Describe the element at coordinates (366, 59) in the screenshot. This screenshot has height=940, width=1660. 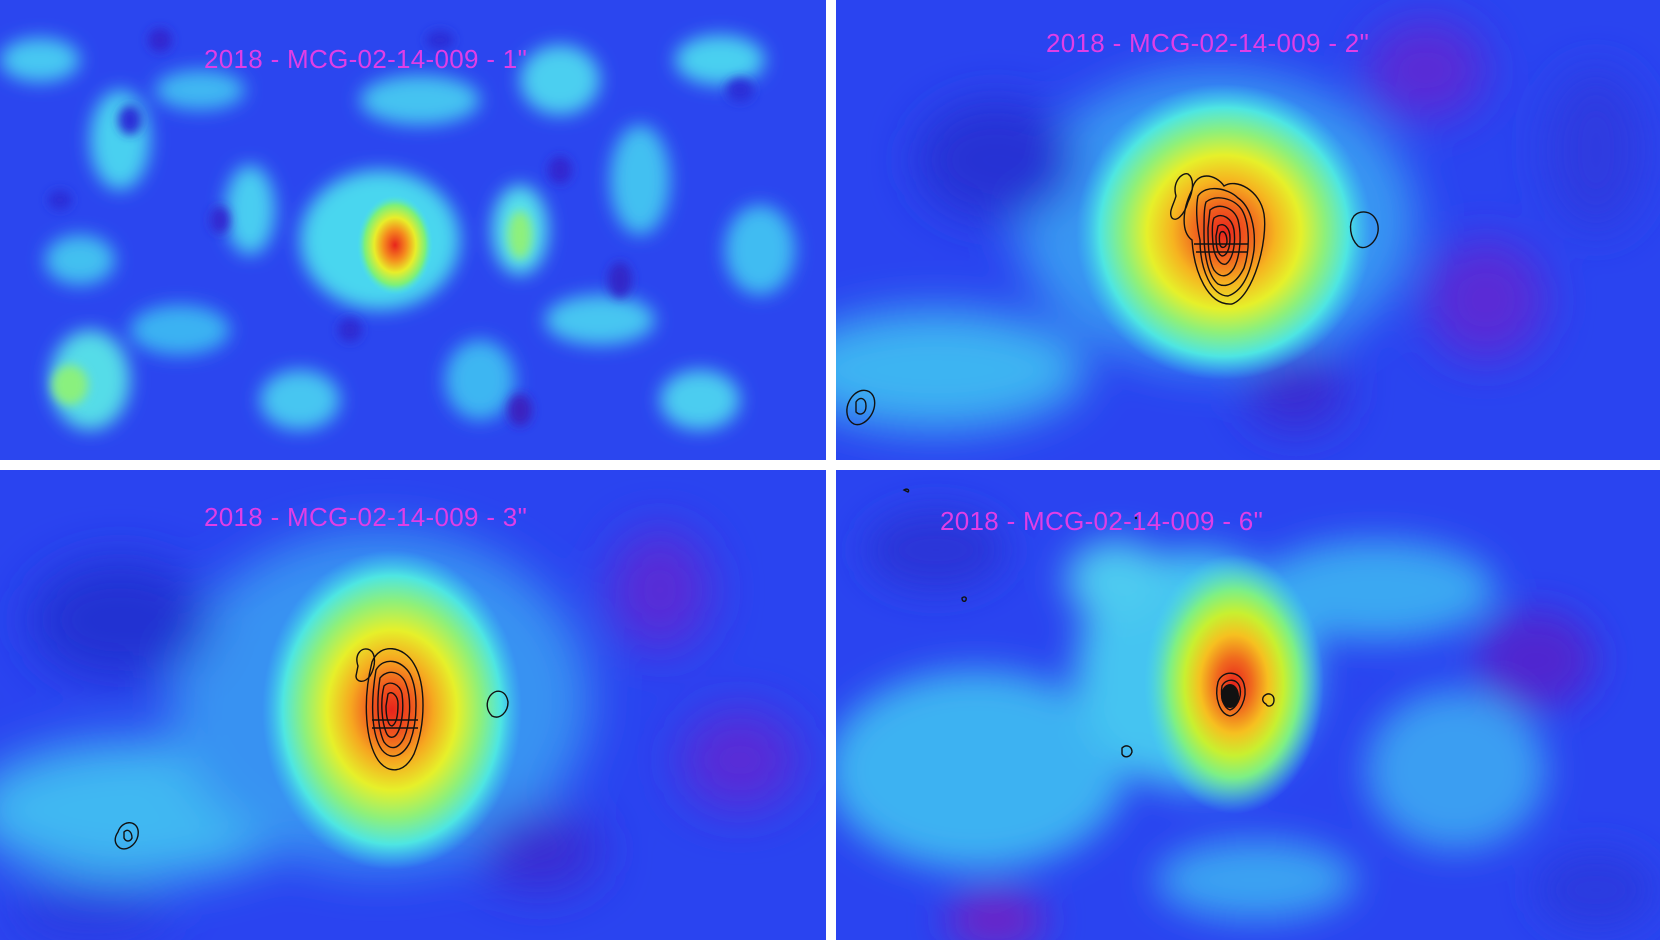
I see `panel-title-1: 2018 - MCG-02-14-009 - 1"` at that location.